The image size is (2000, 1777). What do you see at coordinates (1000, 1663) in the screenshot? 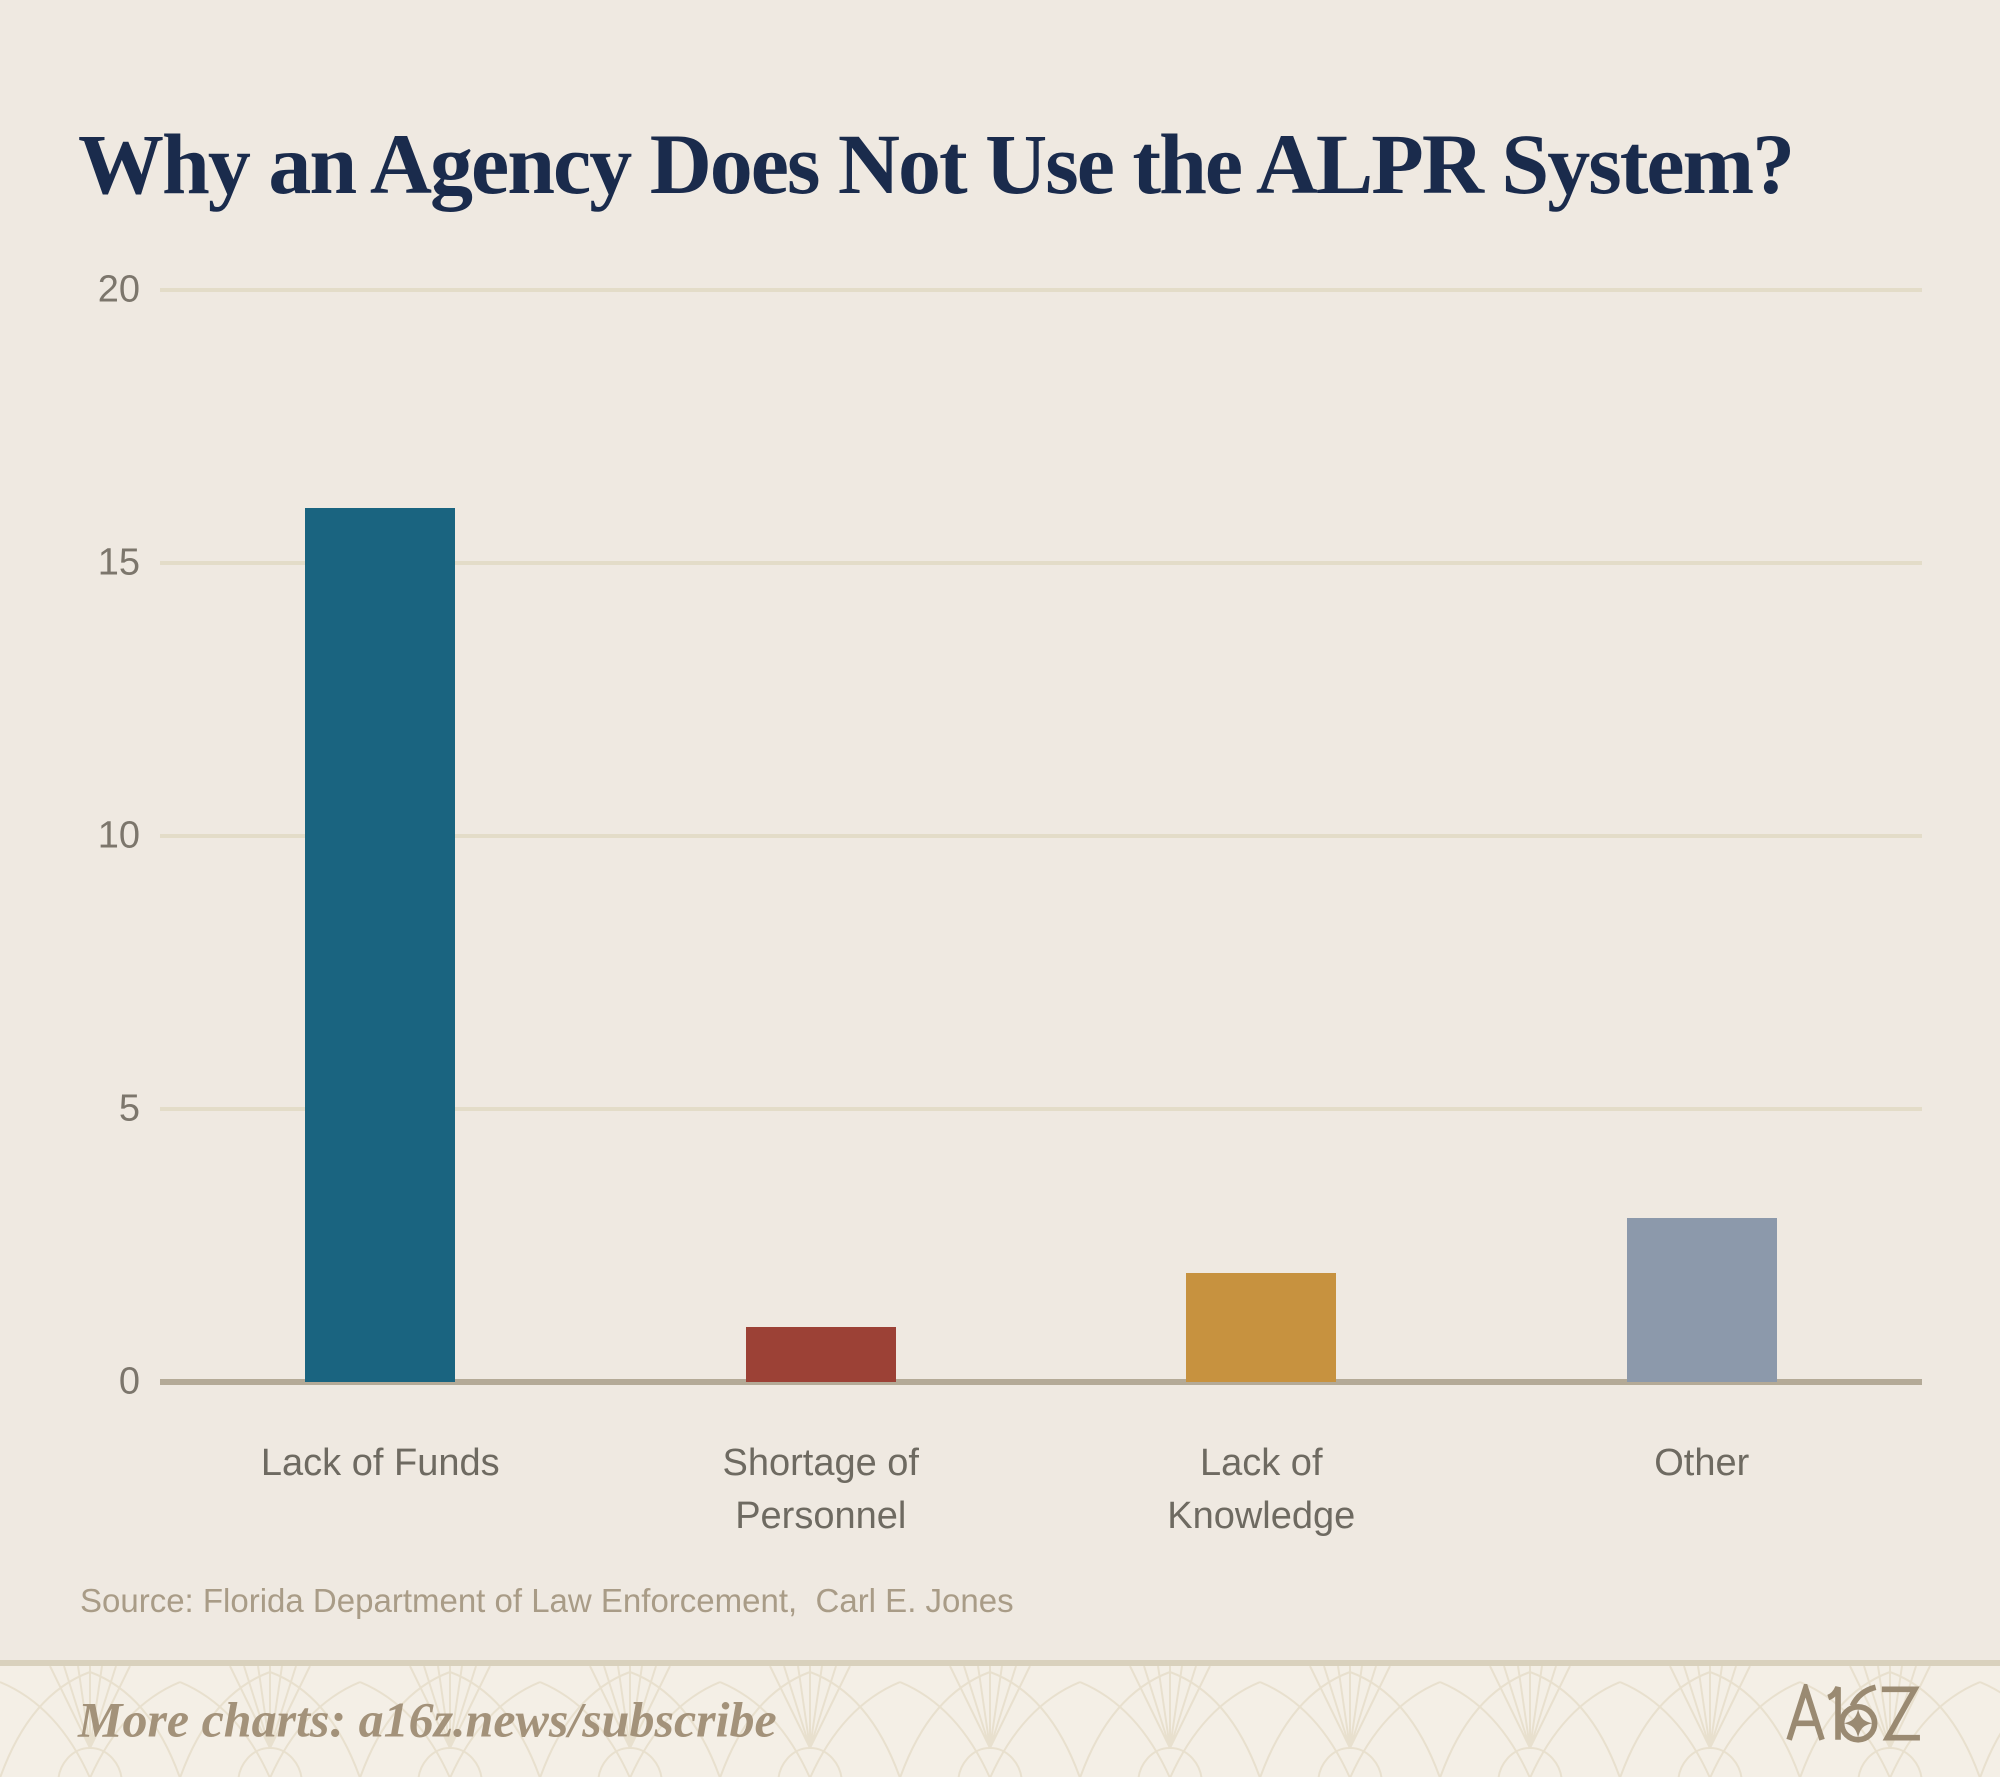
I see `footer-divider` at bounding box center [1000, 1663].